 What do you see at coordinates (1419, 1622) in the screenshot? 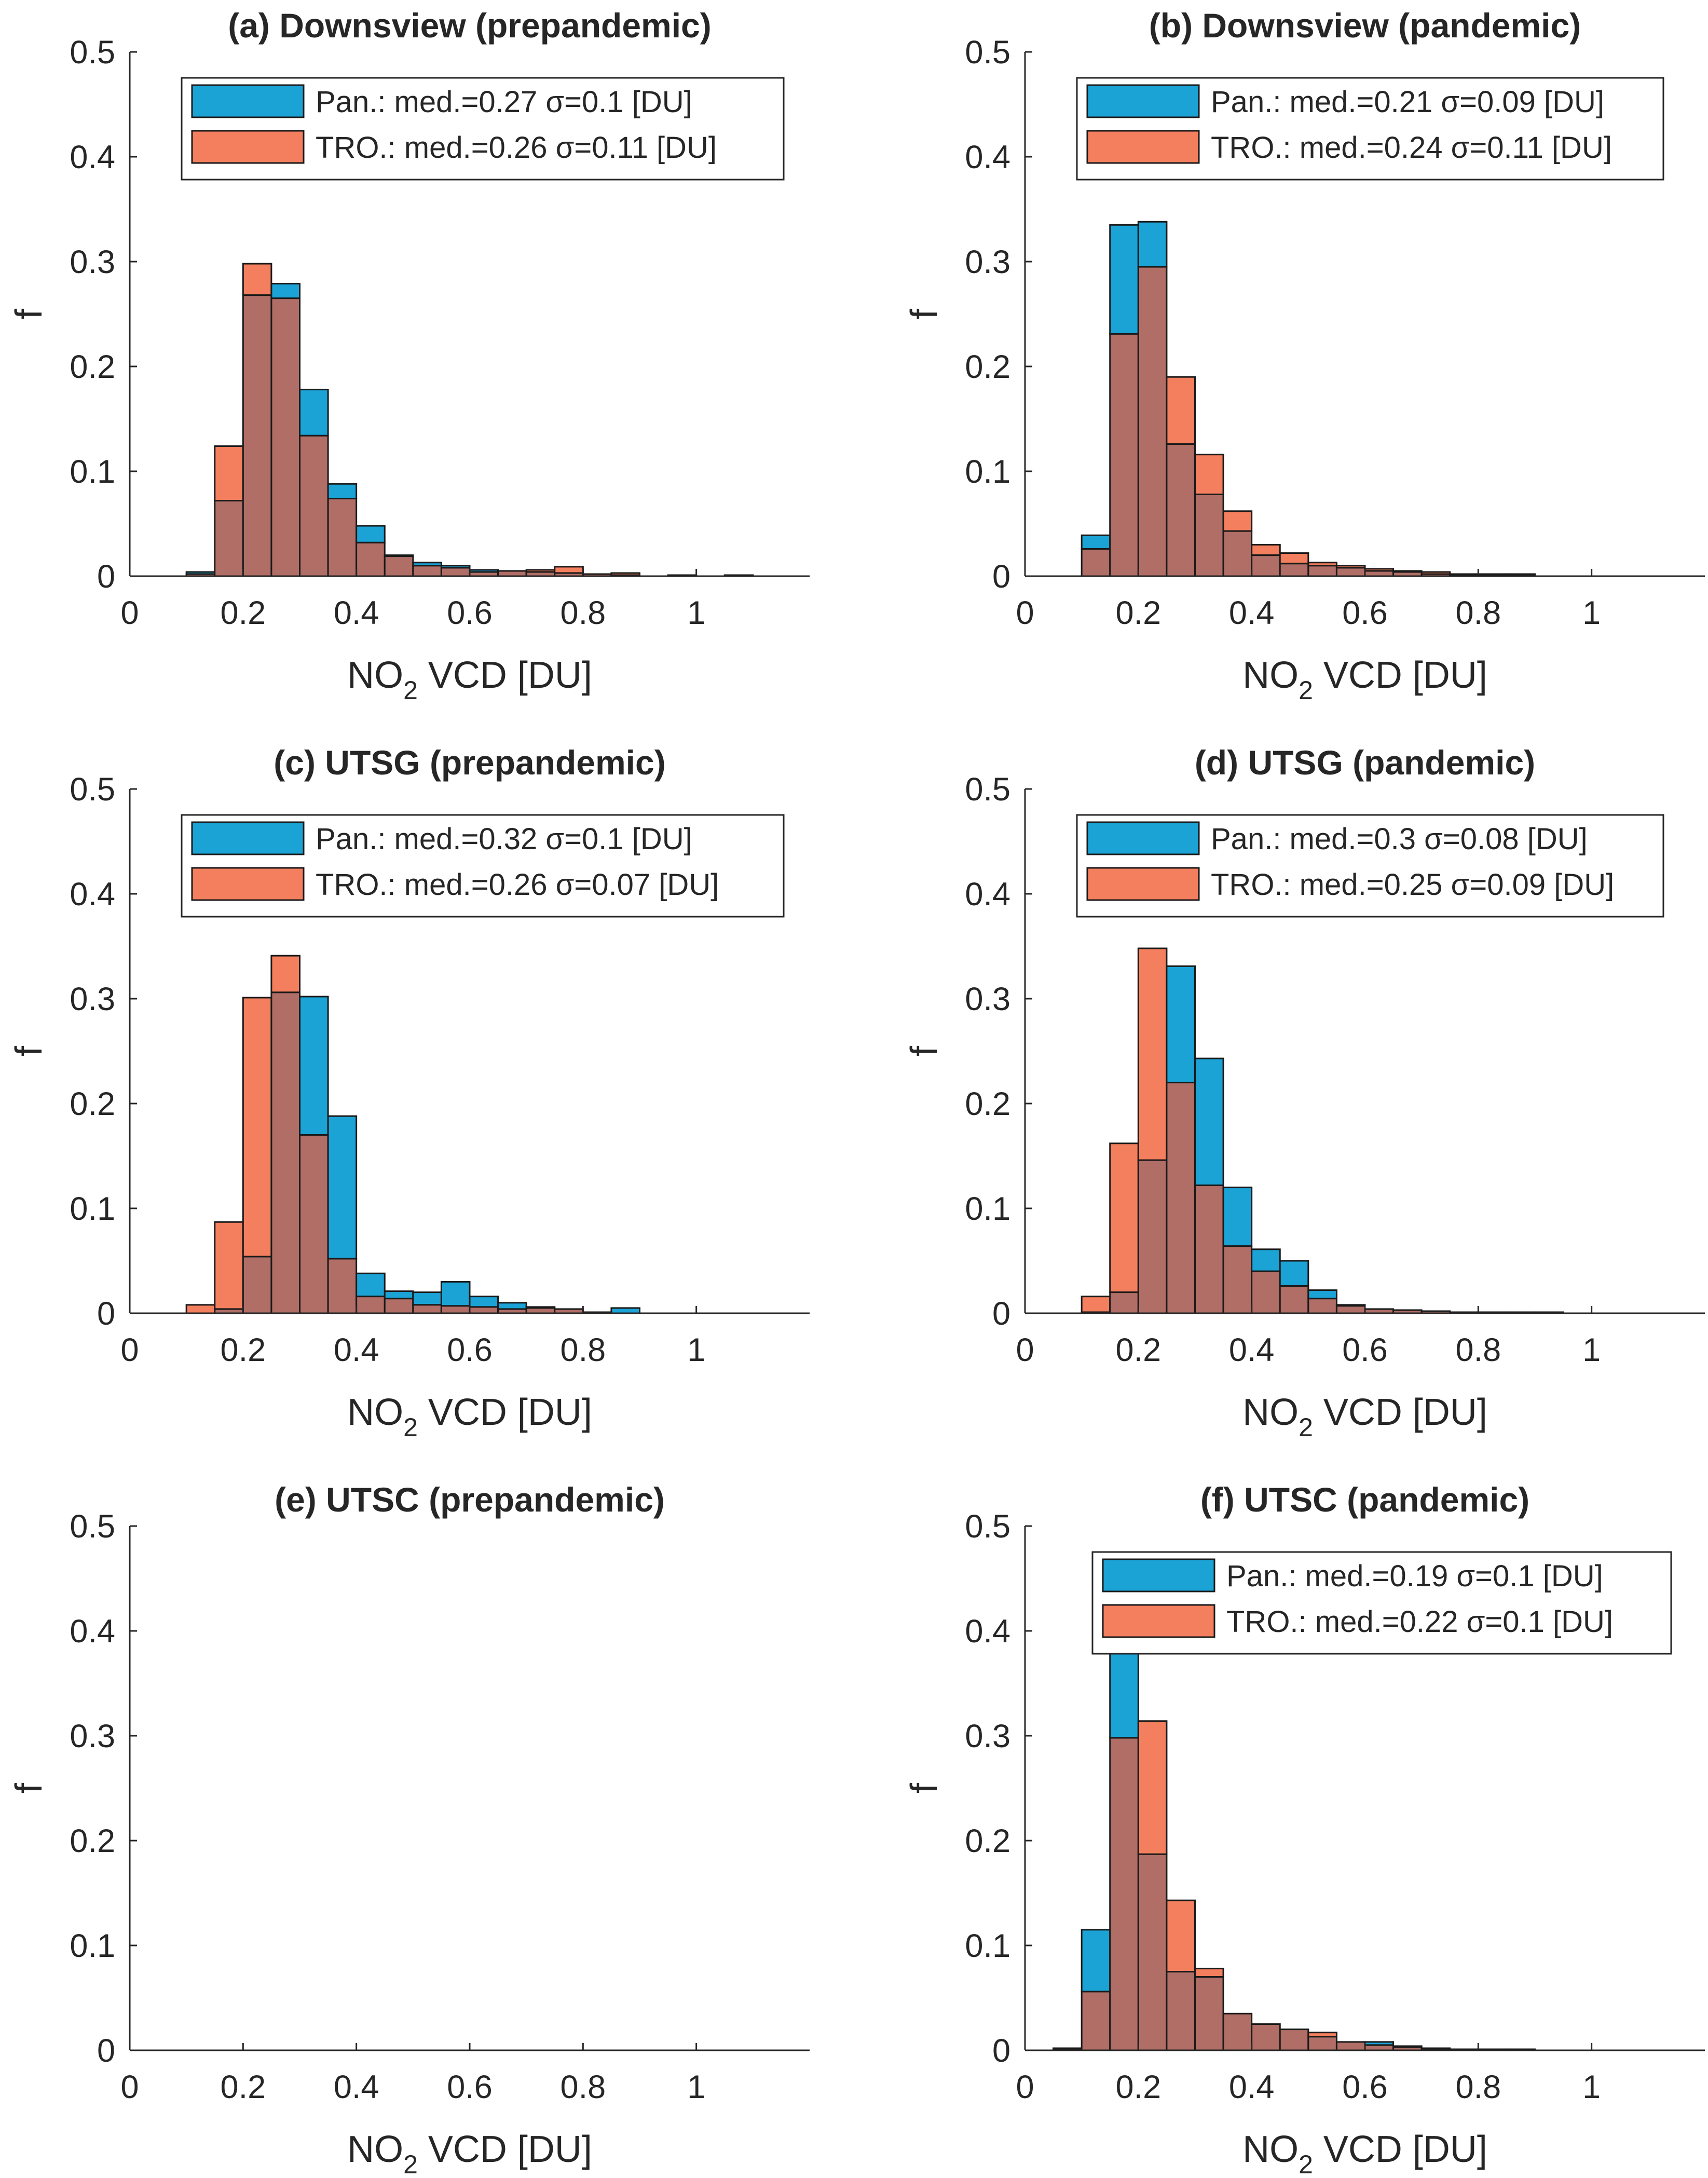
I see `panel-f-legend-label-1: TRO.: med.=0.22 σ=0.1 [DU]` at bounding box center [1419, 1622].